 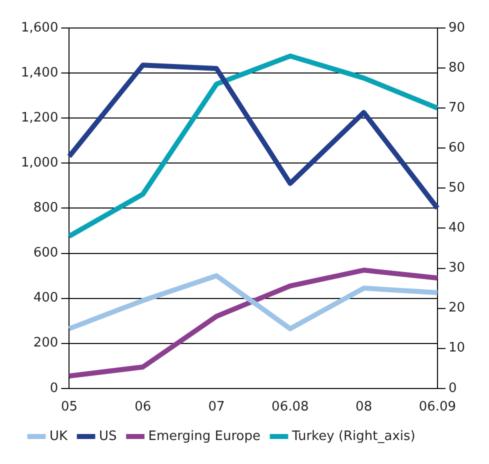 What do you see at coordinates (216, 407) in the screenshot?
I see `x-tick-label: 07` at bounding box center [216, 407].